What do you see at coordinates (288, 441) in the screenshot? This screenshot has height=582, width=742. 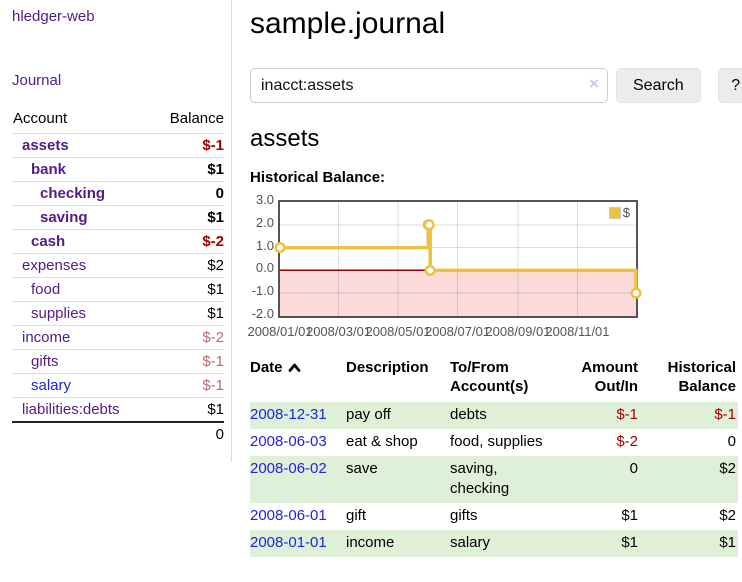 I see `transaction-date-link: 2008-06-03` at bounding box center [288, 441].